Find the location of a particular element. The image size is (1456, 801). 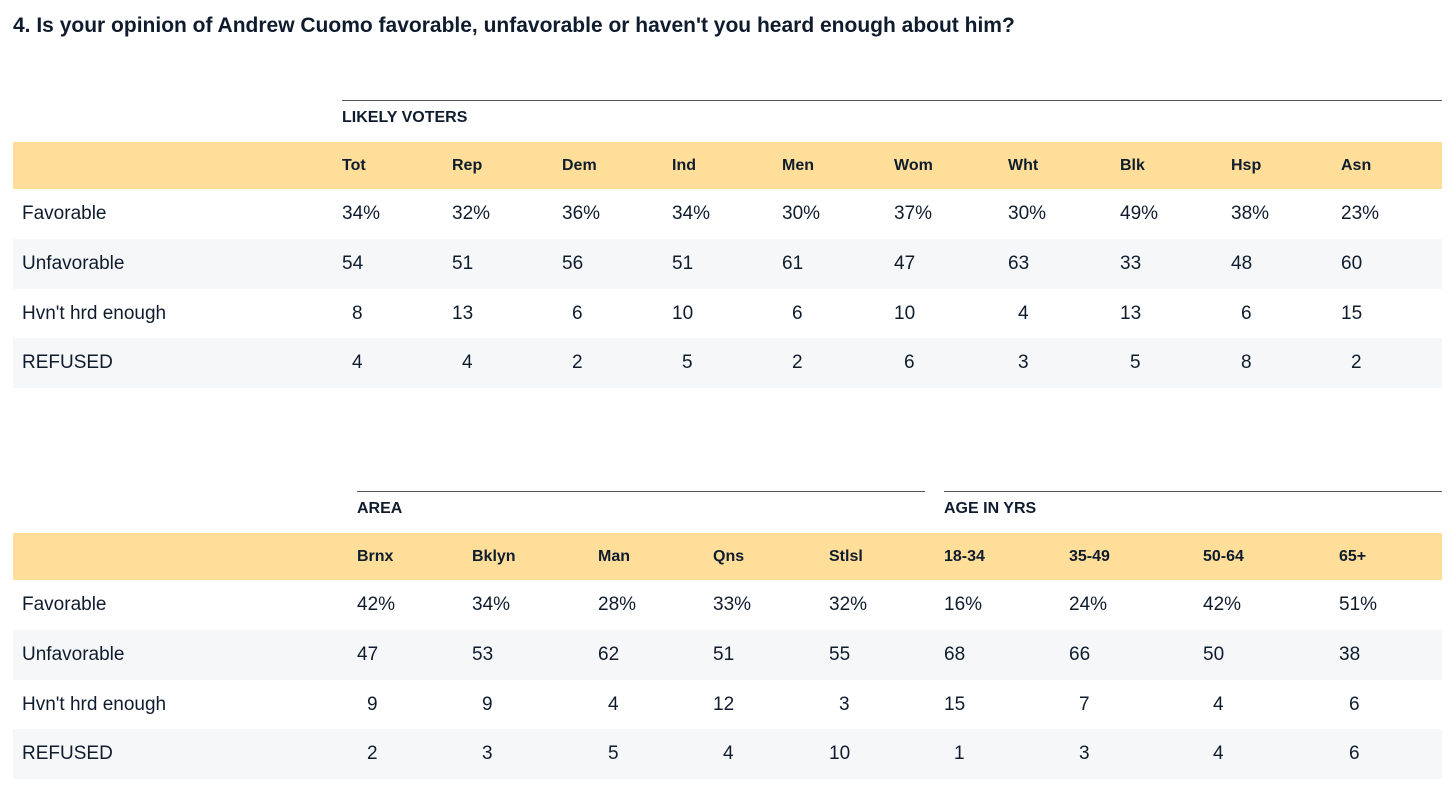

table-cell: 55 is located at coordinates (840, 654).